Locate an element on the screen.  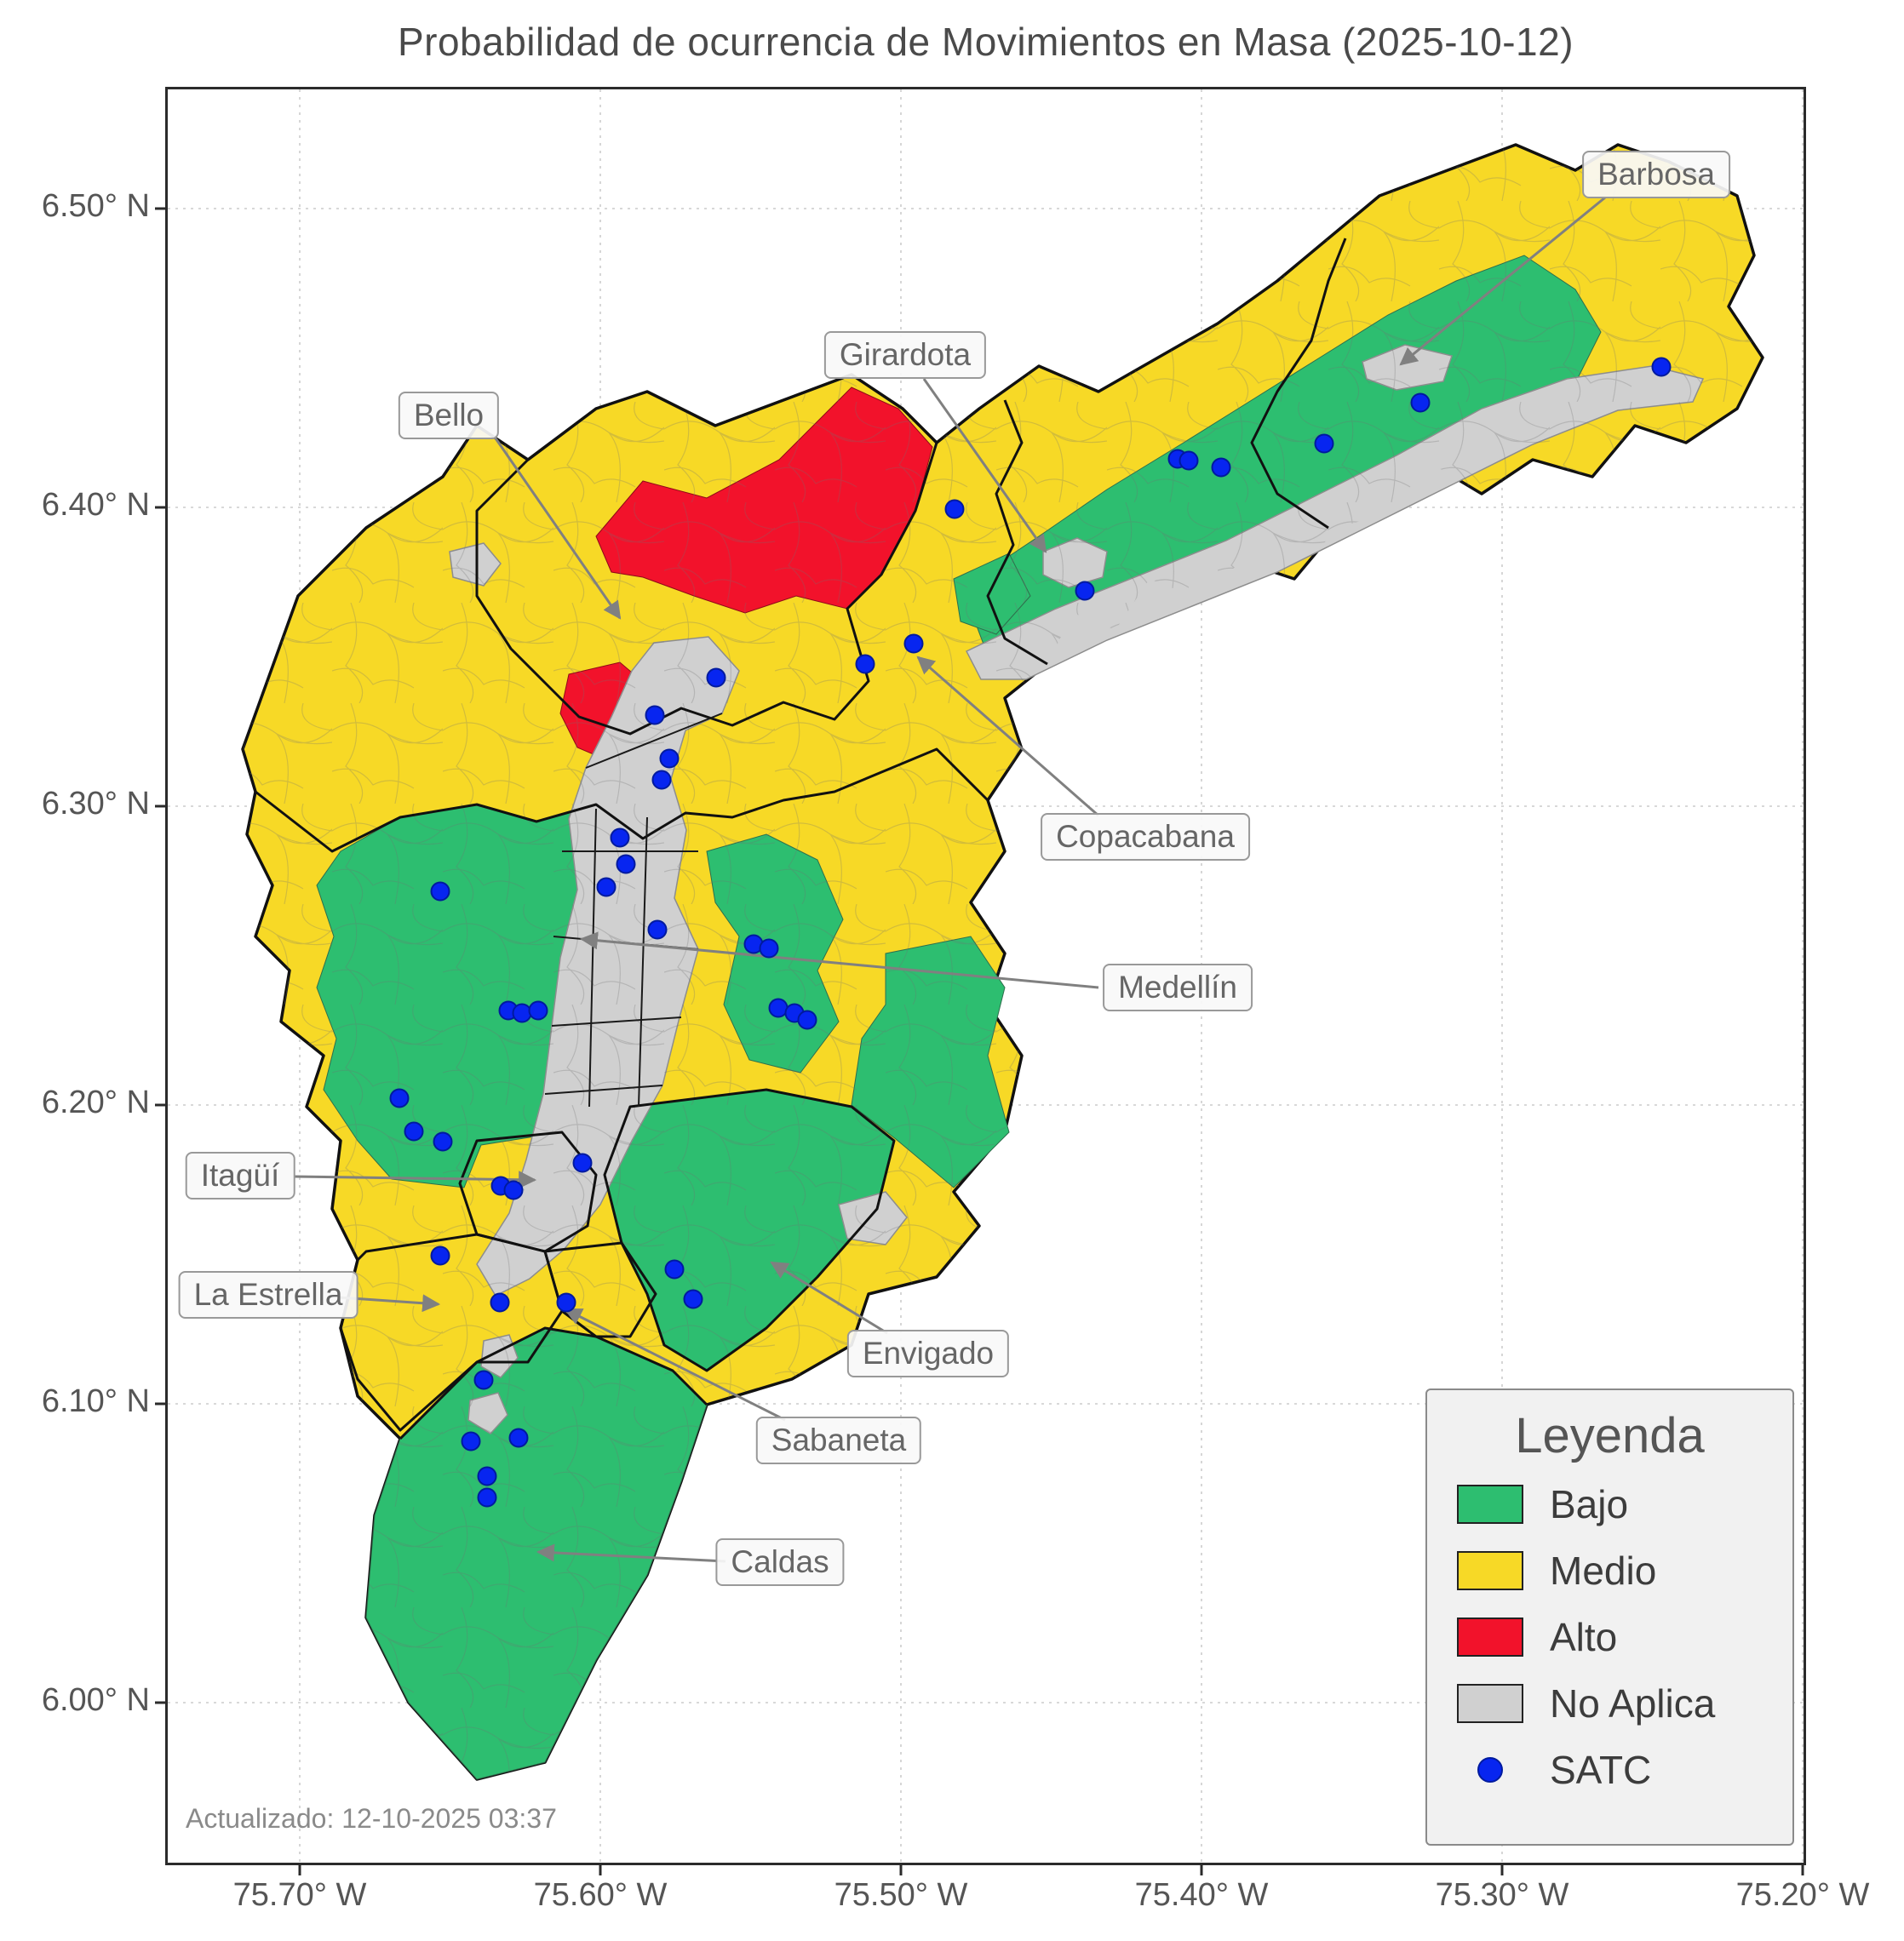
legend-swatch-bajo is located at coordinates (1490, 1504).